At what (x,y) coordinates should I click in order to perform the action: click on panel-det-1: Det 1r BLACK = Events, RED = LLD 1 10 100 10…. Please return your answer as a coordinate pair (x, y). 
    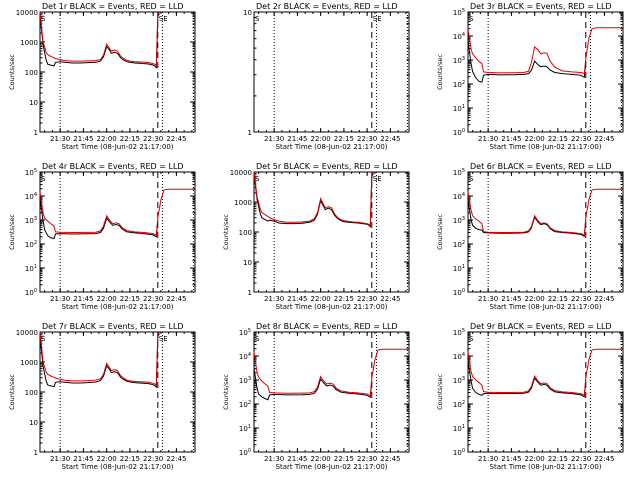
    Looking at the image, I should click on (102, 76).